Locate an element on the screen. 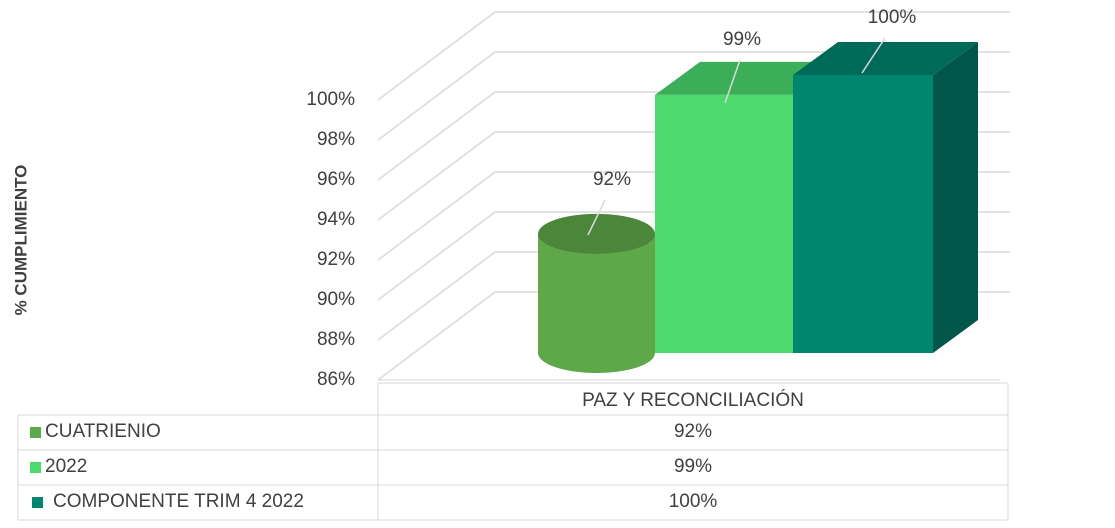 The image size is (1115, 528). grid-line is located at coordinates (693, 56).